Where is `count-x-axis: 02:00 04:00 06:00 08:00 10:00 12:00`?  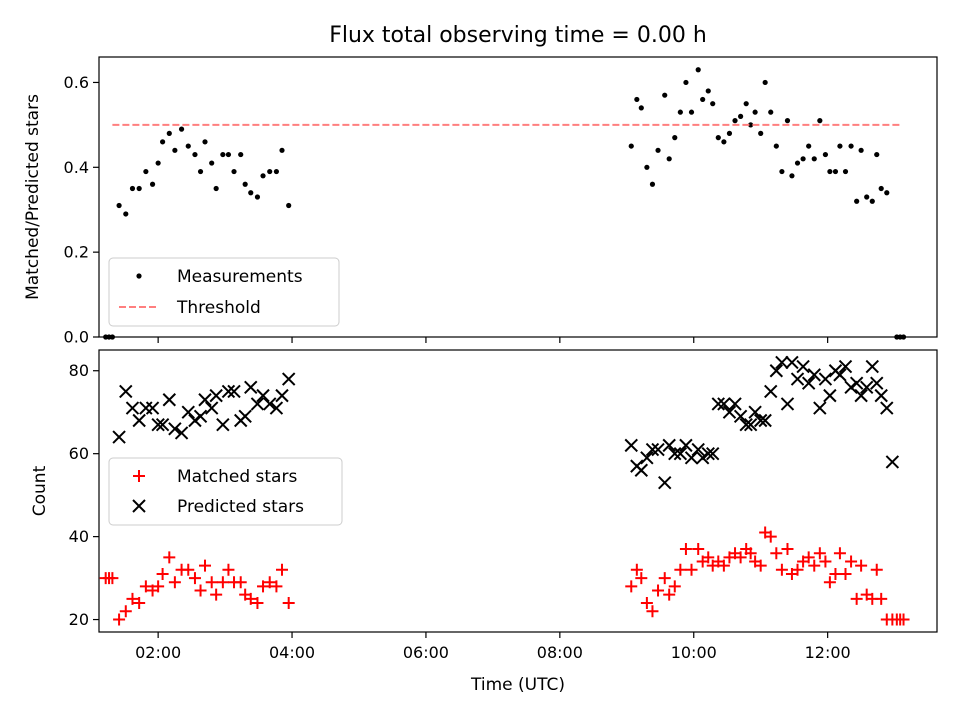 count-x-axis: 02:00 04:00 06:00 08:00 10:00 12:00 is located at coordinates (493, 647).